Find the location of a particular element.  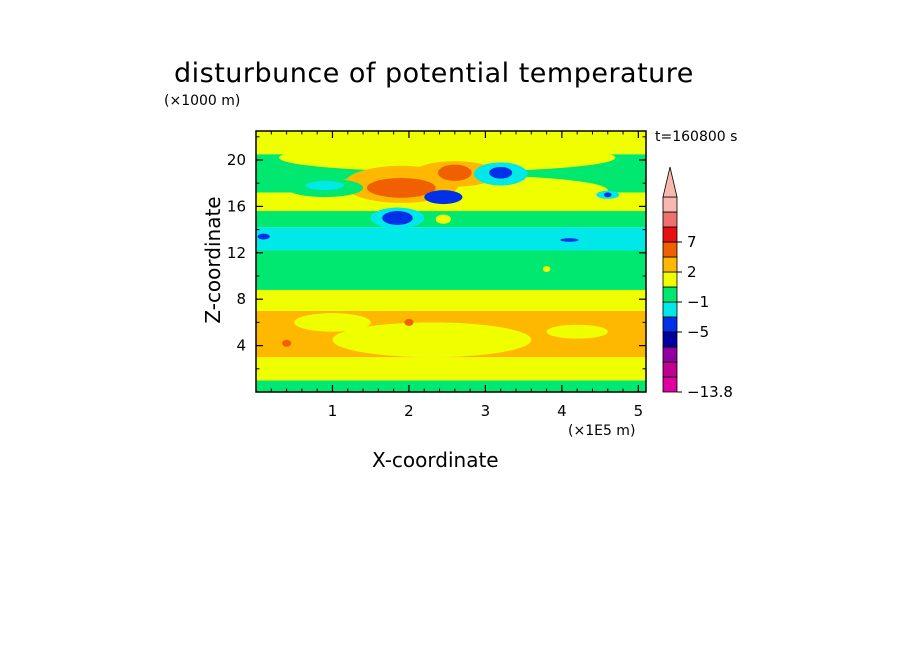

y-tick-label: 16 is located at coordinates (236, 206).